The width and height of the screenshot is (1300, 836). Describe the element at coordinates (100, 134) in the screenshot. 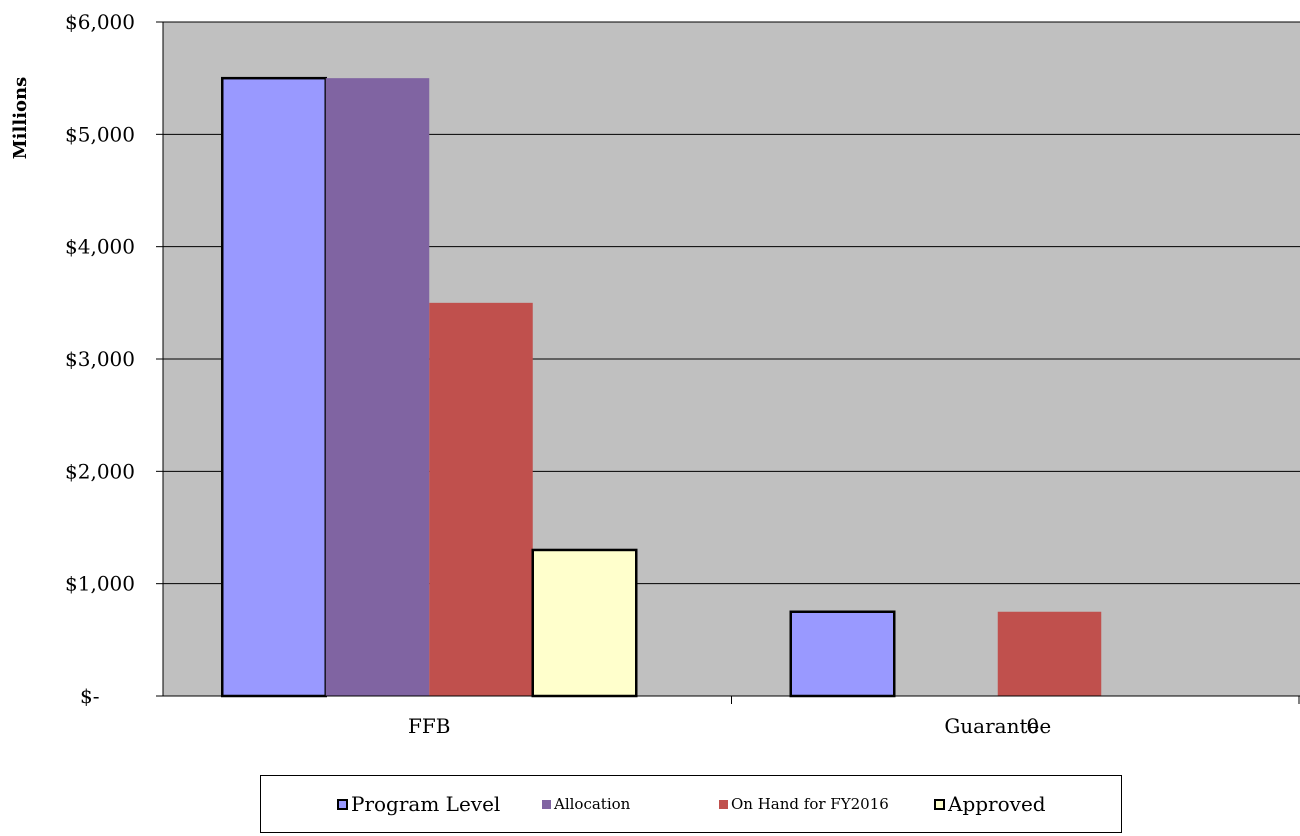

I see `y-tick-label: $5,000` at that location.